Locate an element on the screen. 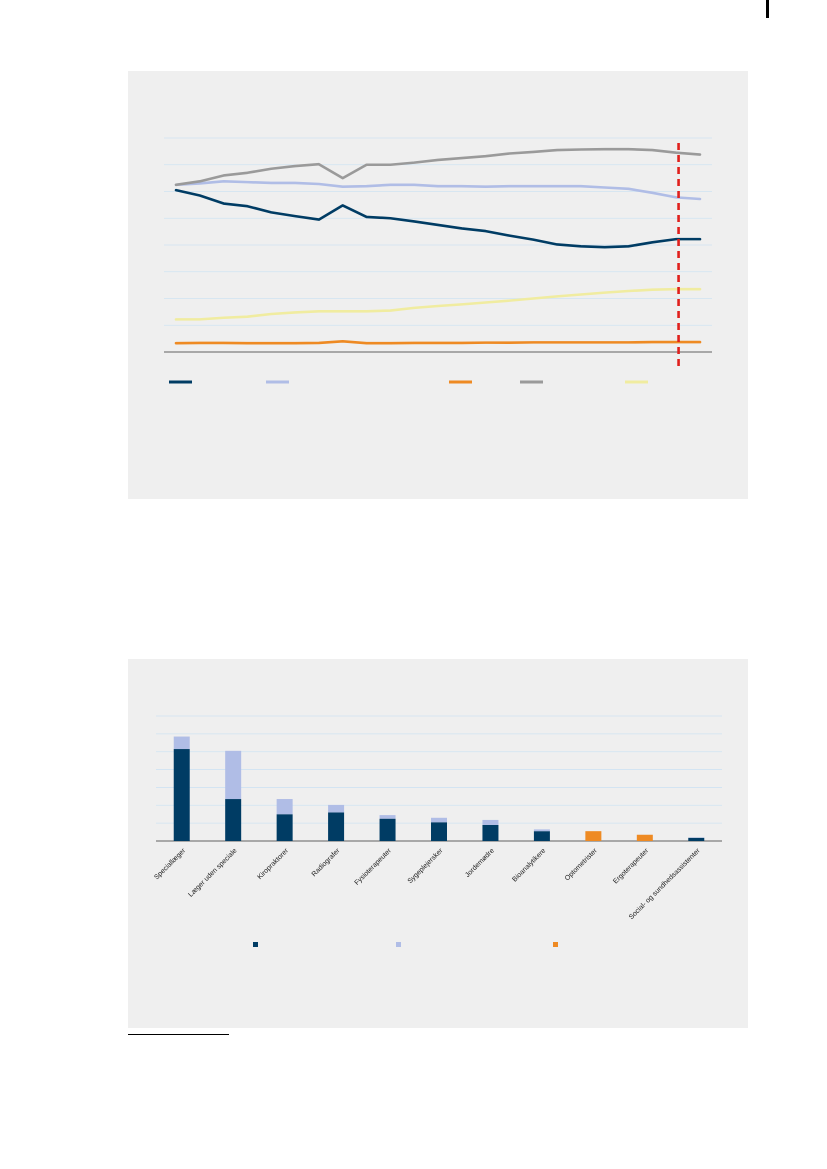  x-tick-label: Ergoterapeuter is located at coordinates (631, 866).